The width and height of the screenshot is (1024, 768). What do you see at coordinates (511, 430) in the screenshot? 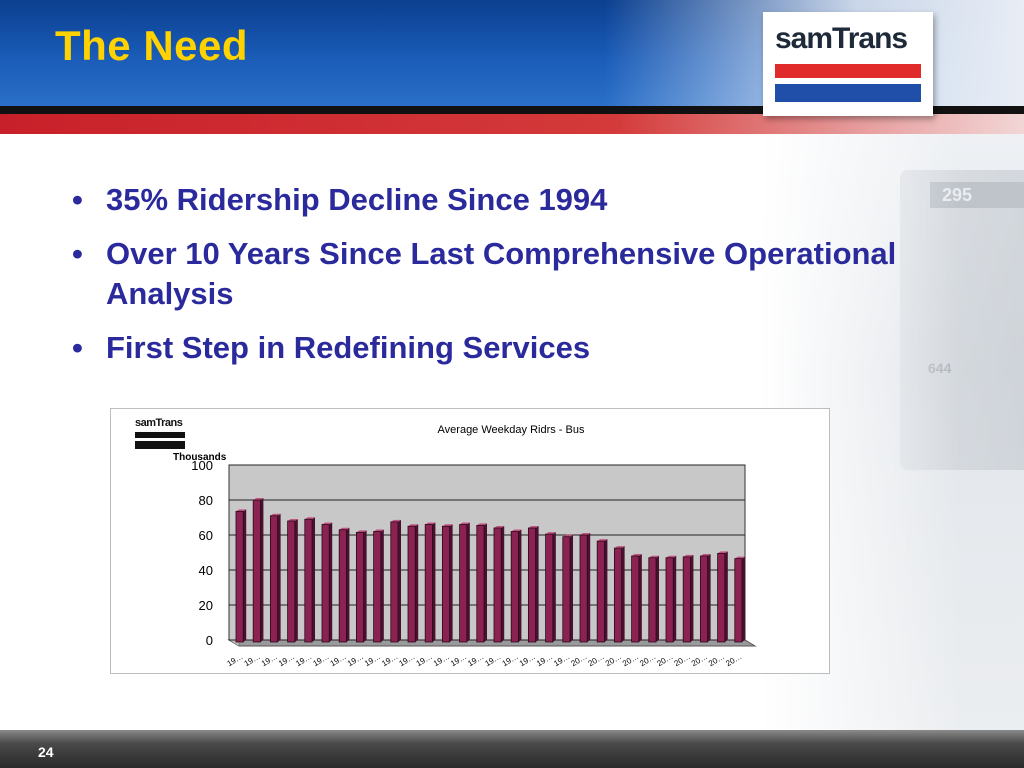
I see `chart-title: Average Weekday Ridrs - Bus` at bounding box center [511, 430].